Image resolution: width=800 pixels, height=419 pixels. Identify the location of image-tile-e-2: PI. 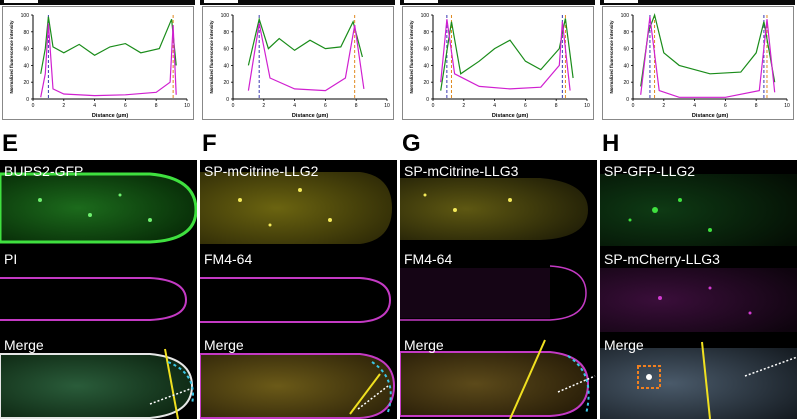
(98, 290).